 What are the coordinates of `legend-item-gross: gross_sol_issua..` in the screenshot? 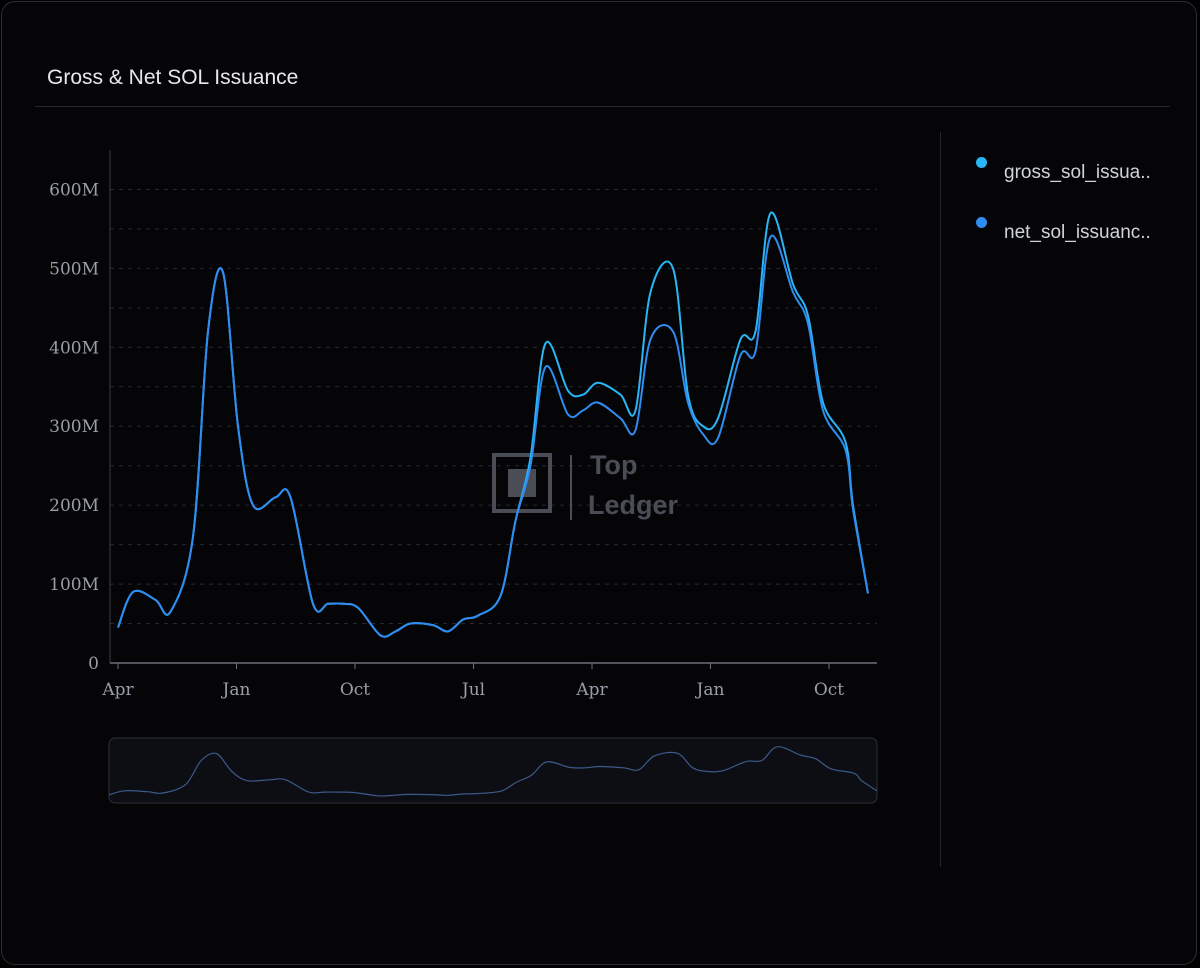 It's located at (1076, 180).